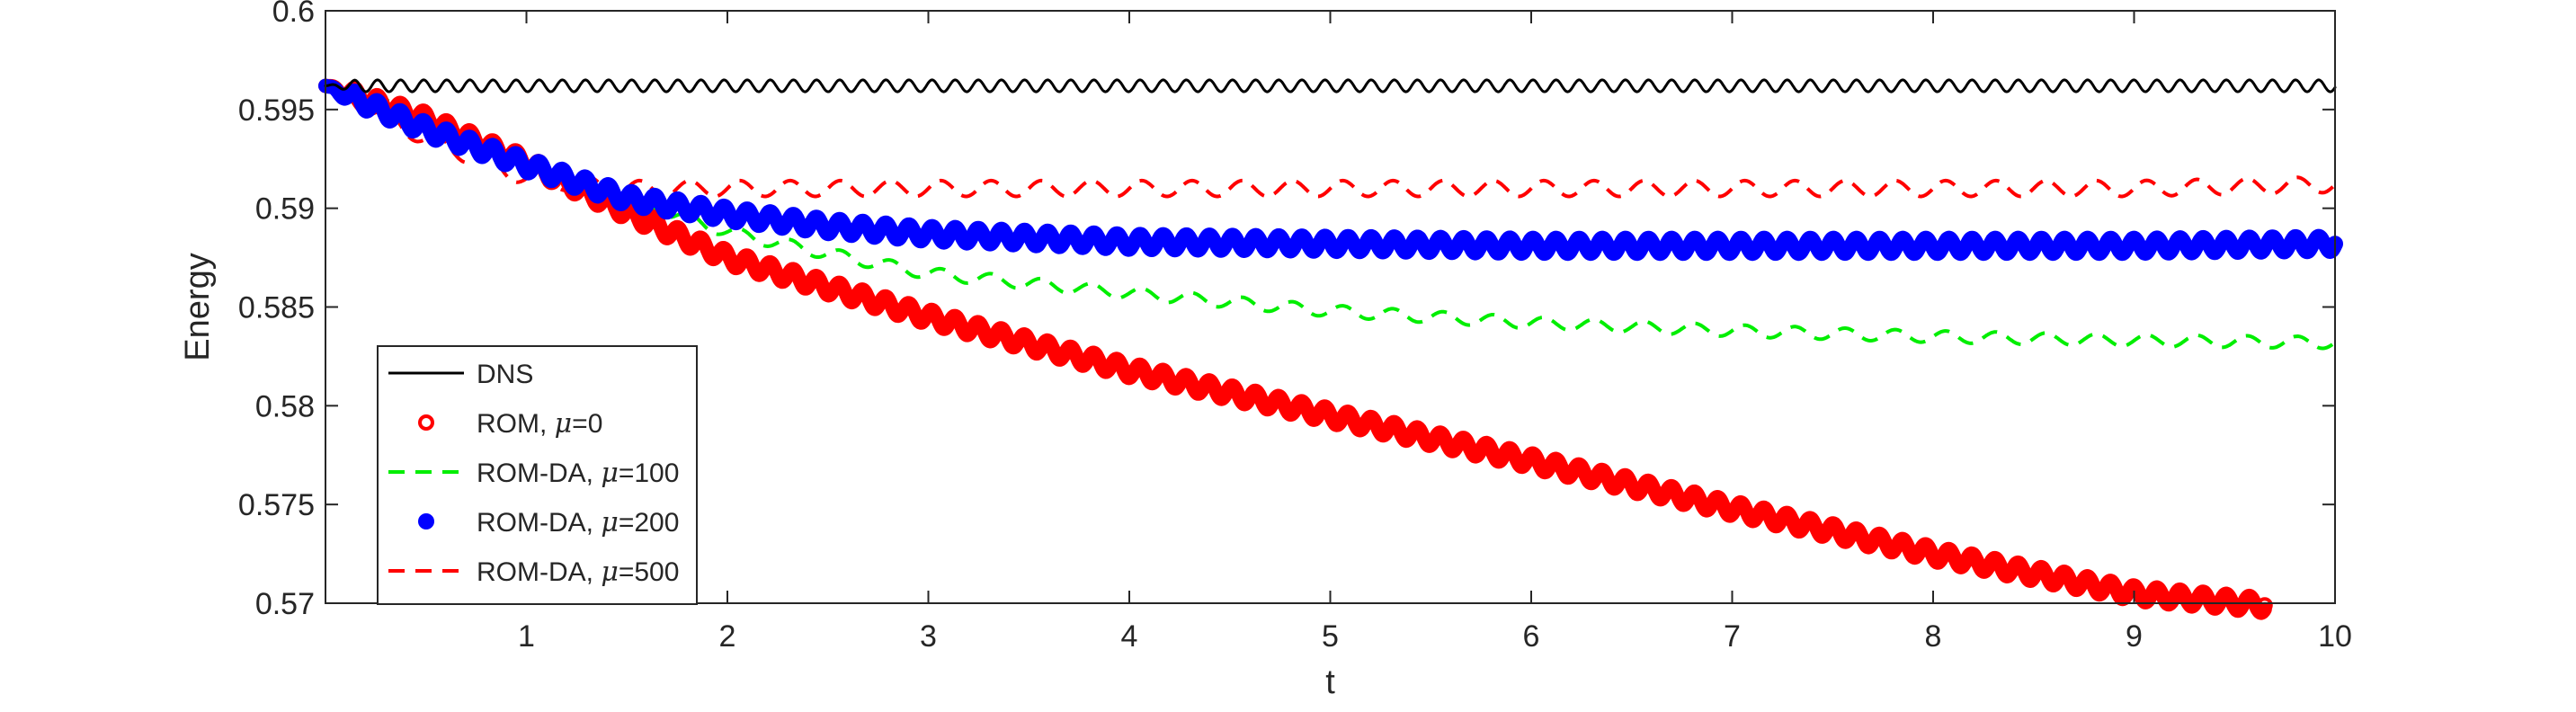  What do you see at coordinates (1330, 682) in the screenshot?
I see `x-axis-title: t` at bounding box center [1330, 682].